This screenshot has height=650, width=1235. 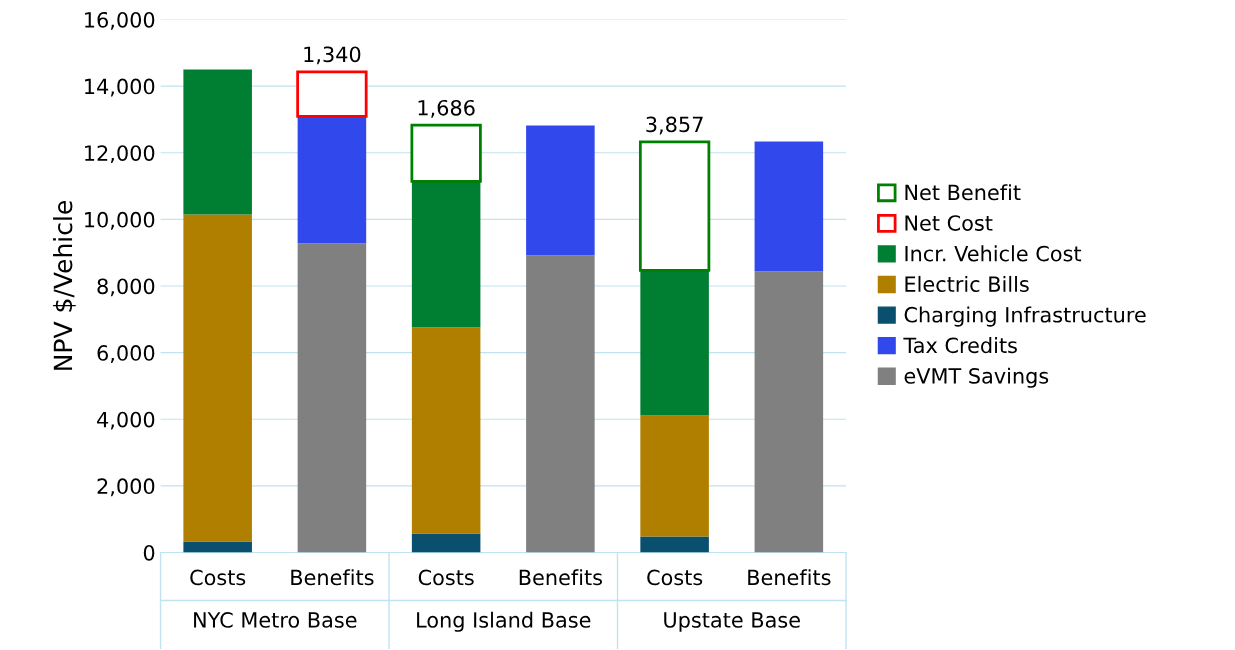 What do you see at coordinates (674, 125) in the screenshot?
I see `data-label: 3,857` at bounding box center [674, 125].